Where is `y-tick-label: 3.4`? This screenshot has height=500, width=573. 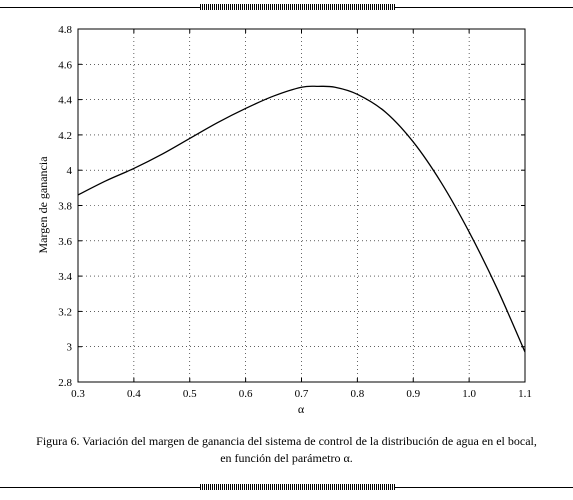 y-tick-label: 3.4 is located at coordinates (65, 277).